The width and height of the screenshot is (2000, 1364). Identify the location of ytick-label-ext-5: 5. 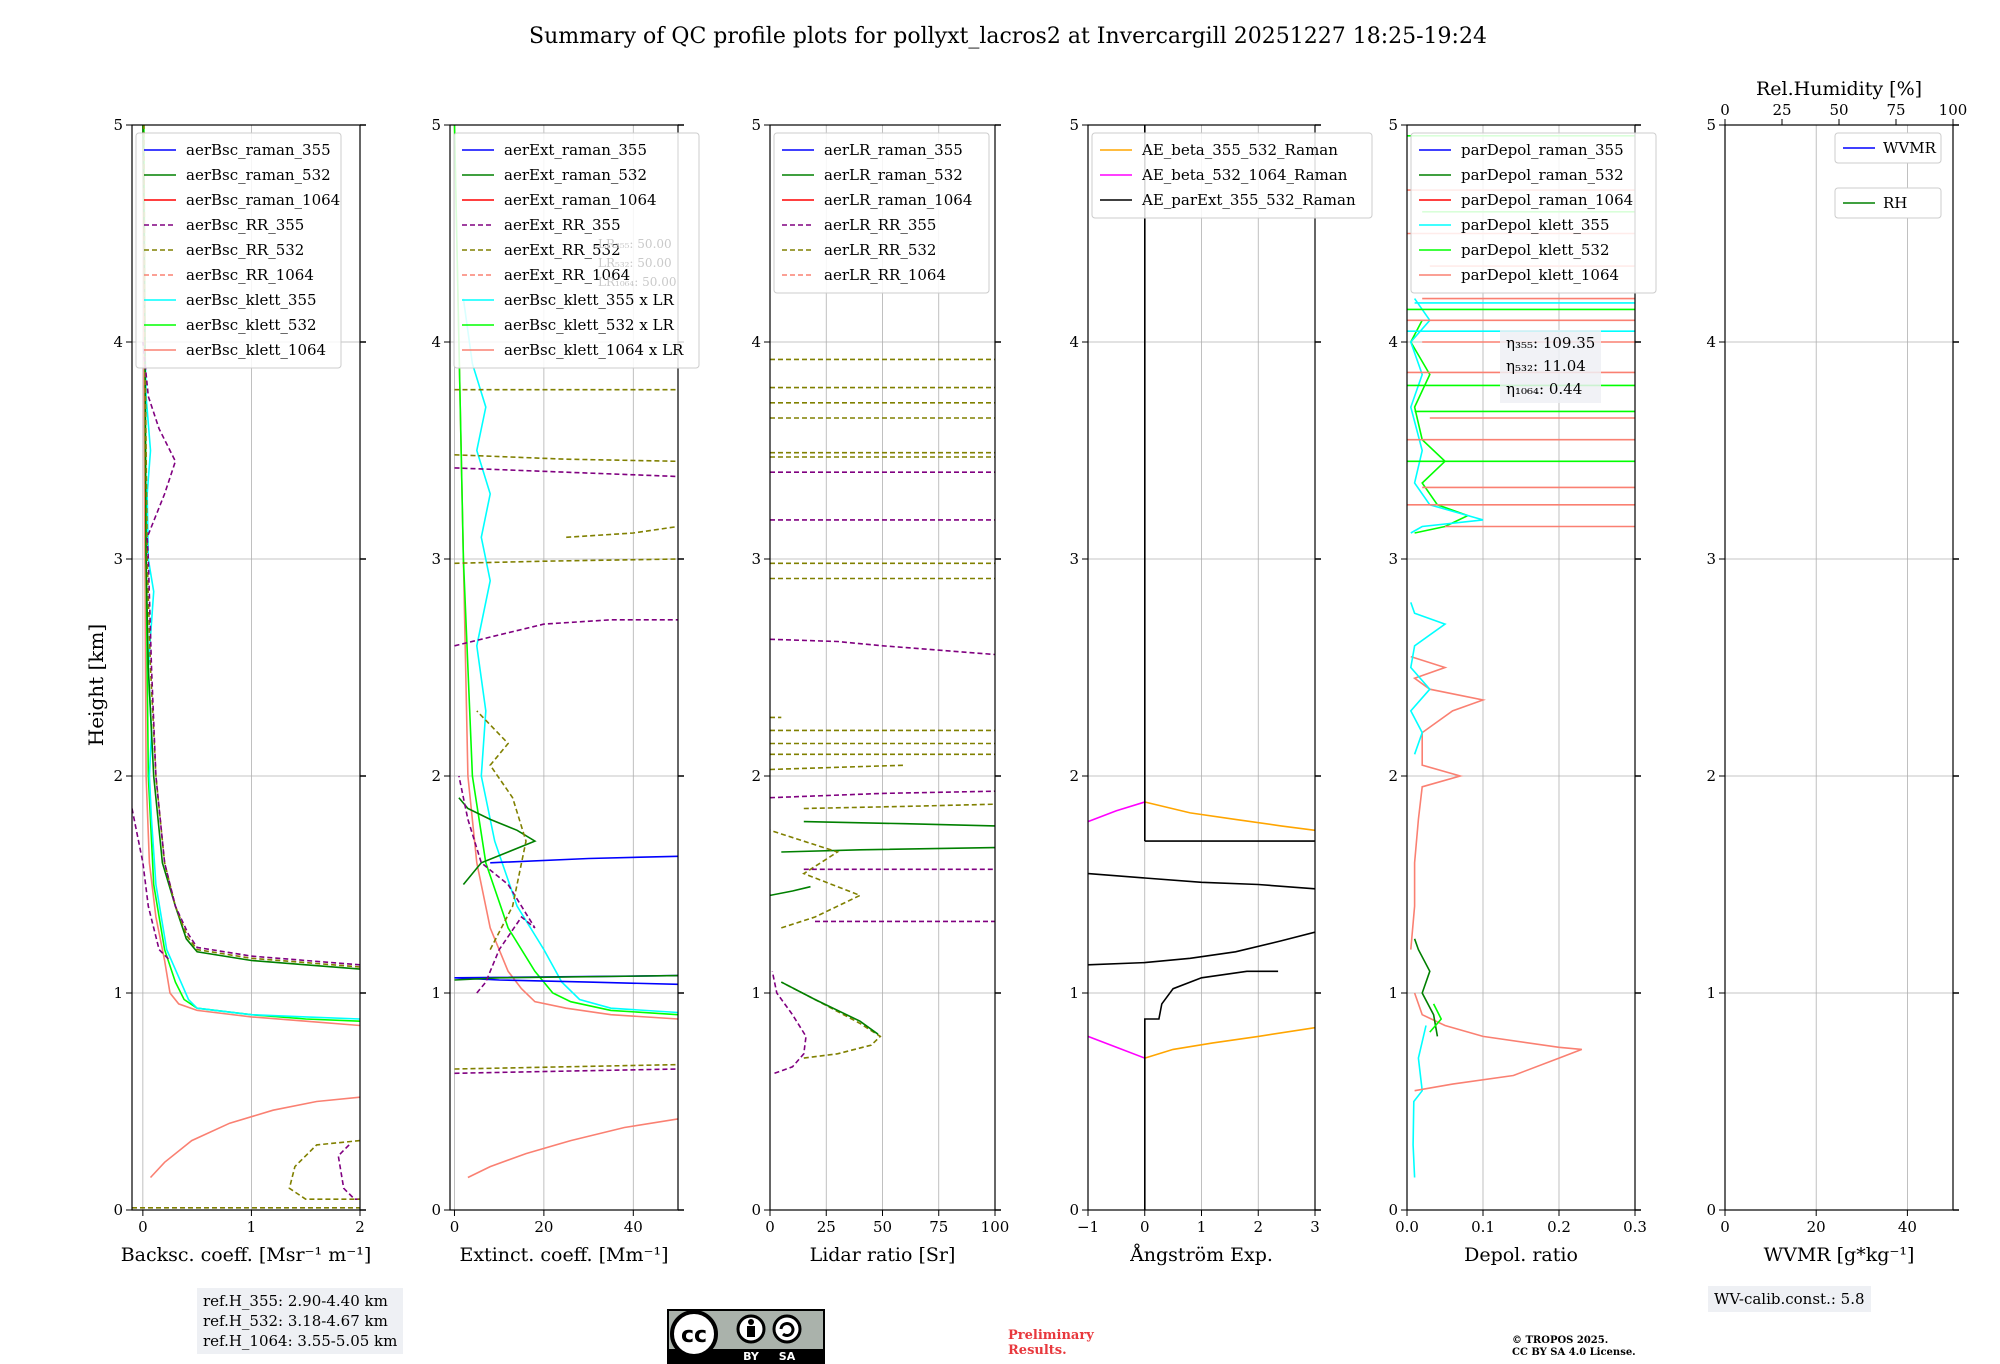
(436, 125).